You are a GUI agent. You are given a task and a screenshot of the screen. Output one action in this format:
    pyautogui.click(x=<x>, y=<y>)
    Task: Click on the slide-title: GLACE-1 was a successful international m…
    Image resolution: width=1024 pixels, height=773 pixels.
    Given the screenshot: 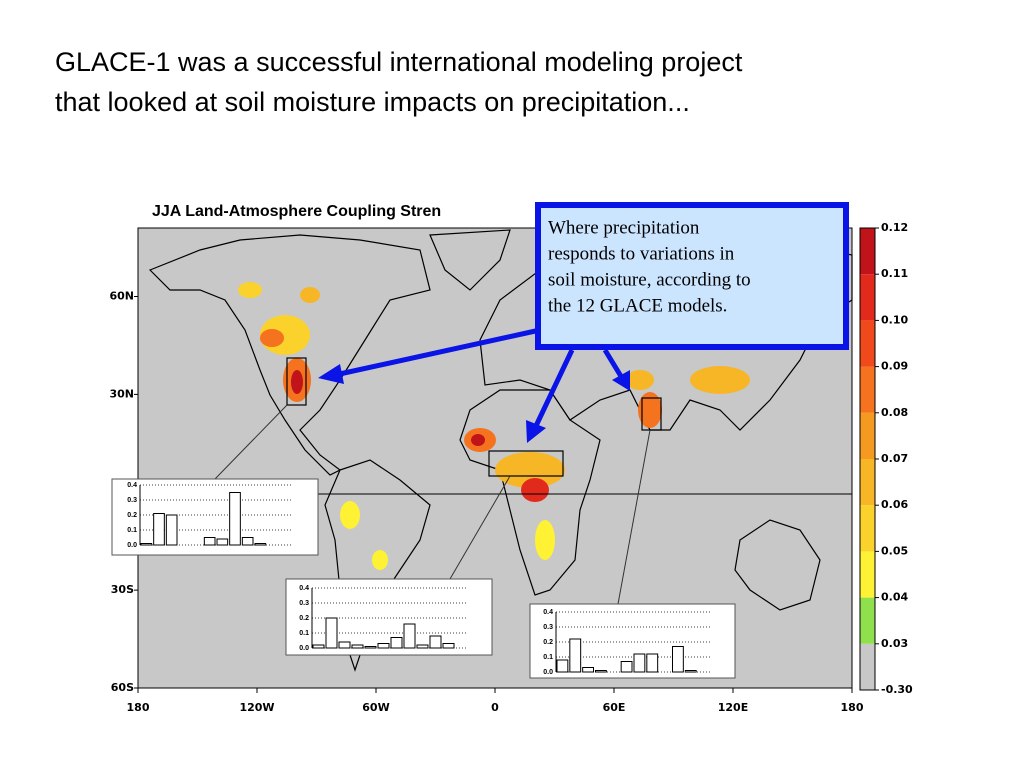 What is the action you would take?
    pyautogui.click(x=399, y=62)
    